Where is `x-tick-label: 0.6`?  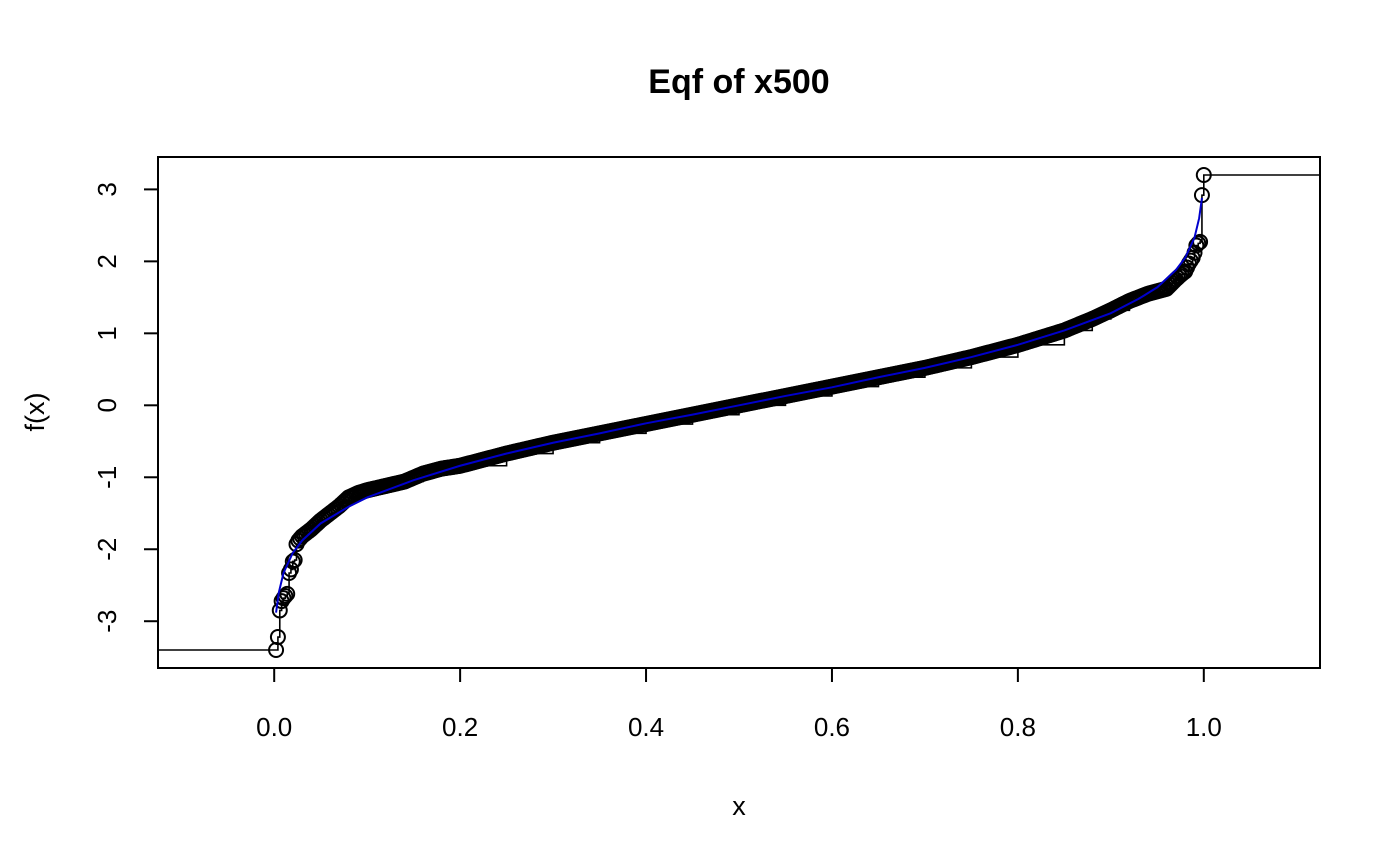
x-tick-label: 0.6 is located at coordinates (832, 727).